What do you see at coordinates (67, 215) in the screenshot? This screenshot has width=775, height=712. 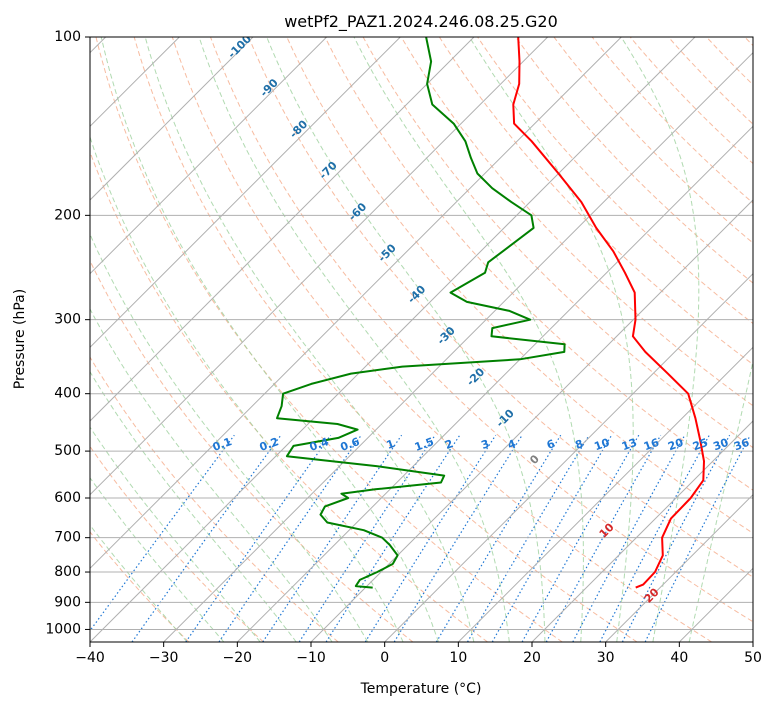 I see `y-tick-label: 200` at bounding box center [67, 215].